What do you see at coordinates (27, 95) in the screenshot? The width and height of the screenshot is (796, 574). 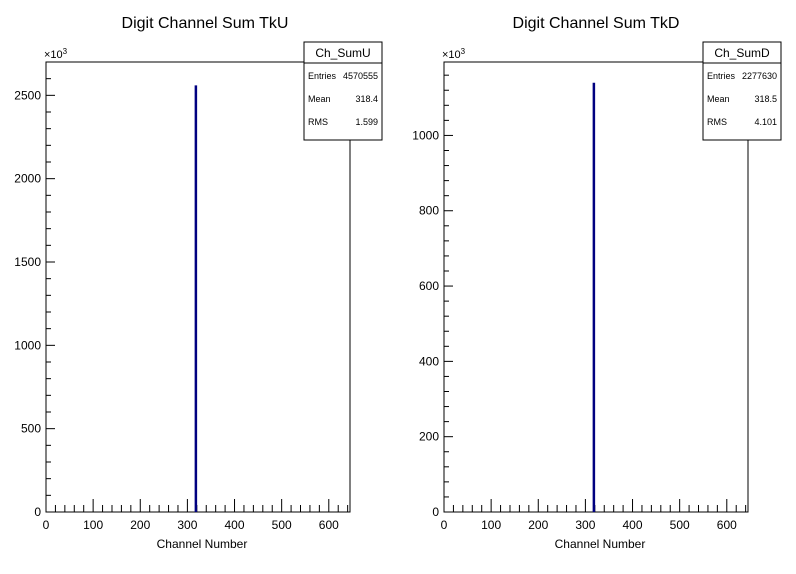 I see `y-tick-label: 2500` at bounding box center [27, 95].